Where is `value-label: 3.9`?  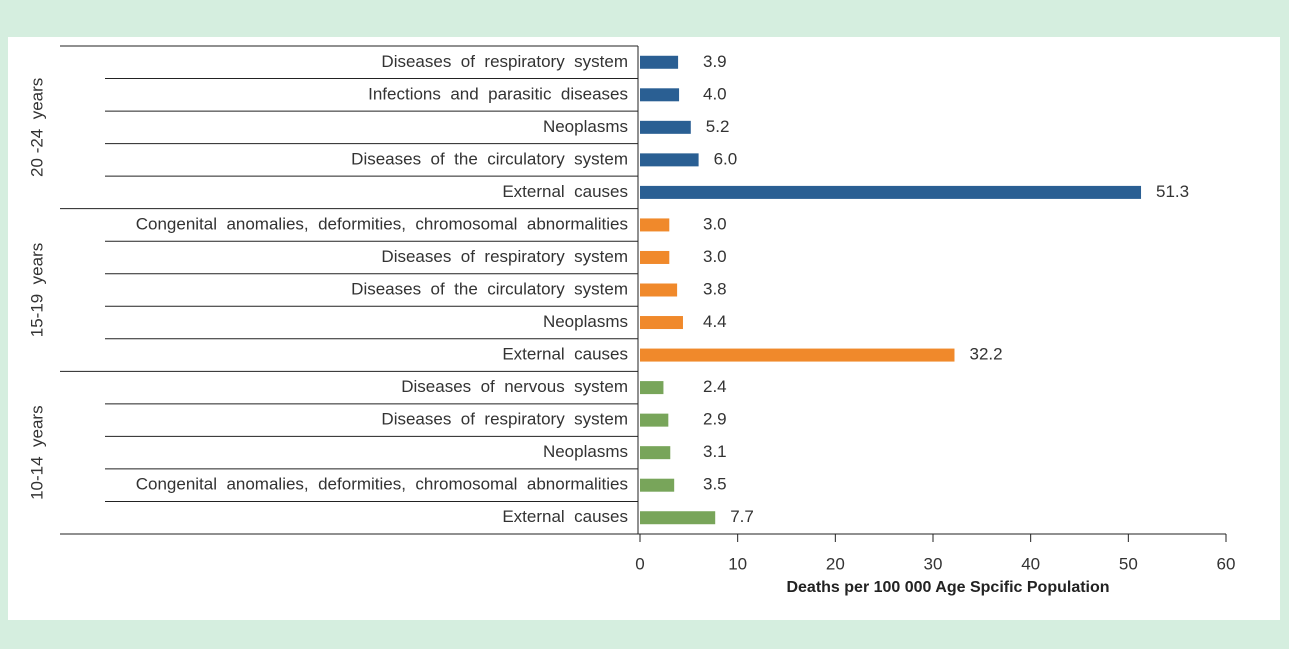
value-label: 3.9 is located at coordinates (715, 61).